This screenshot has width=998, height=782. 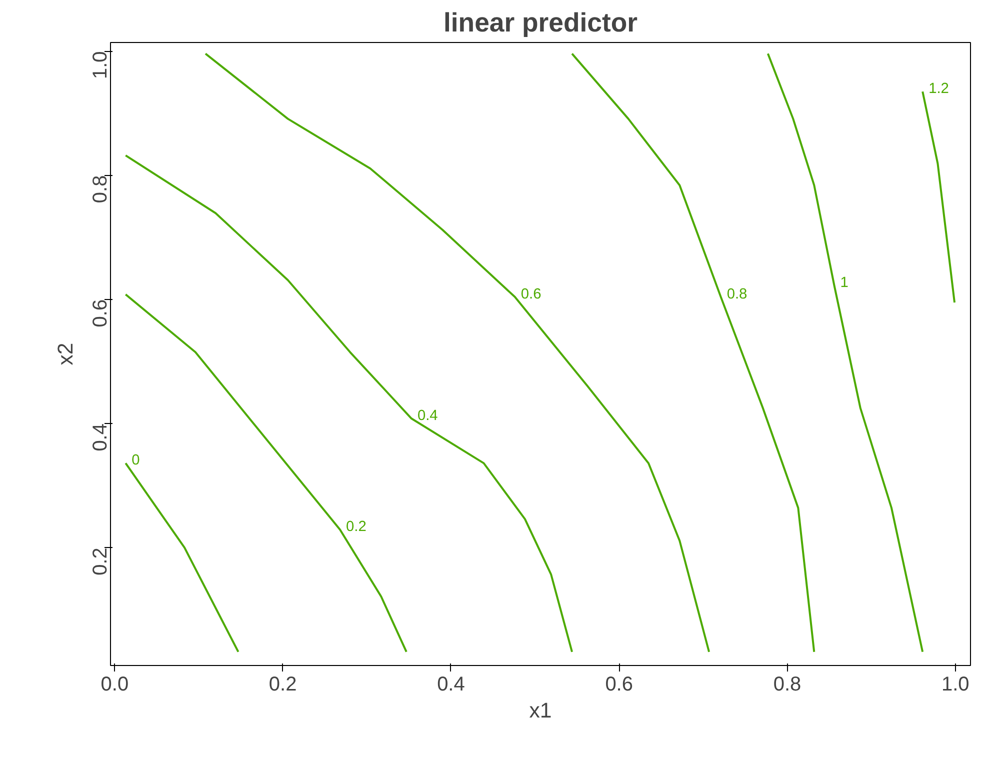 What do you see at coordinates (787, 685) in the screenshot?
I see `x-tick-label: 0.8` at bounding box center [787, 685].